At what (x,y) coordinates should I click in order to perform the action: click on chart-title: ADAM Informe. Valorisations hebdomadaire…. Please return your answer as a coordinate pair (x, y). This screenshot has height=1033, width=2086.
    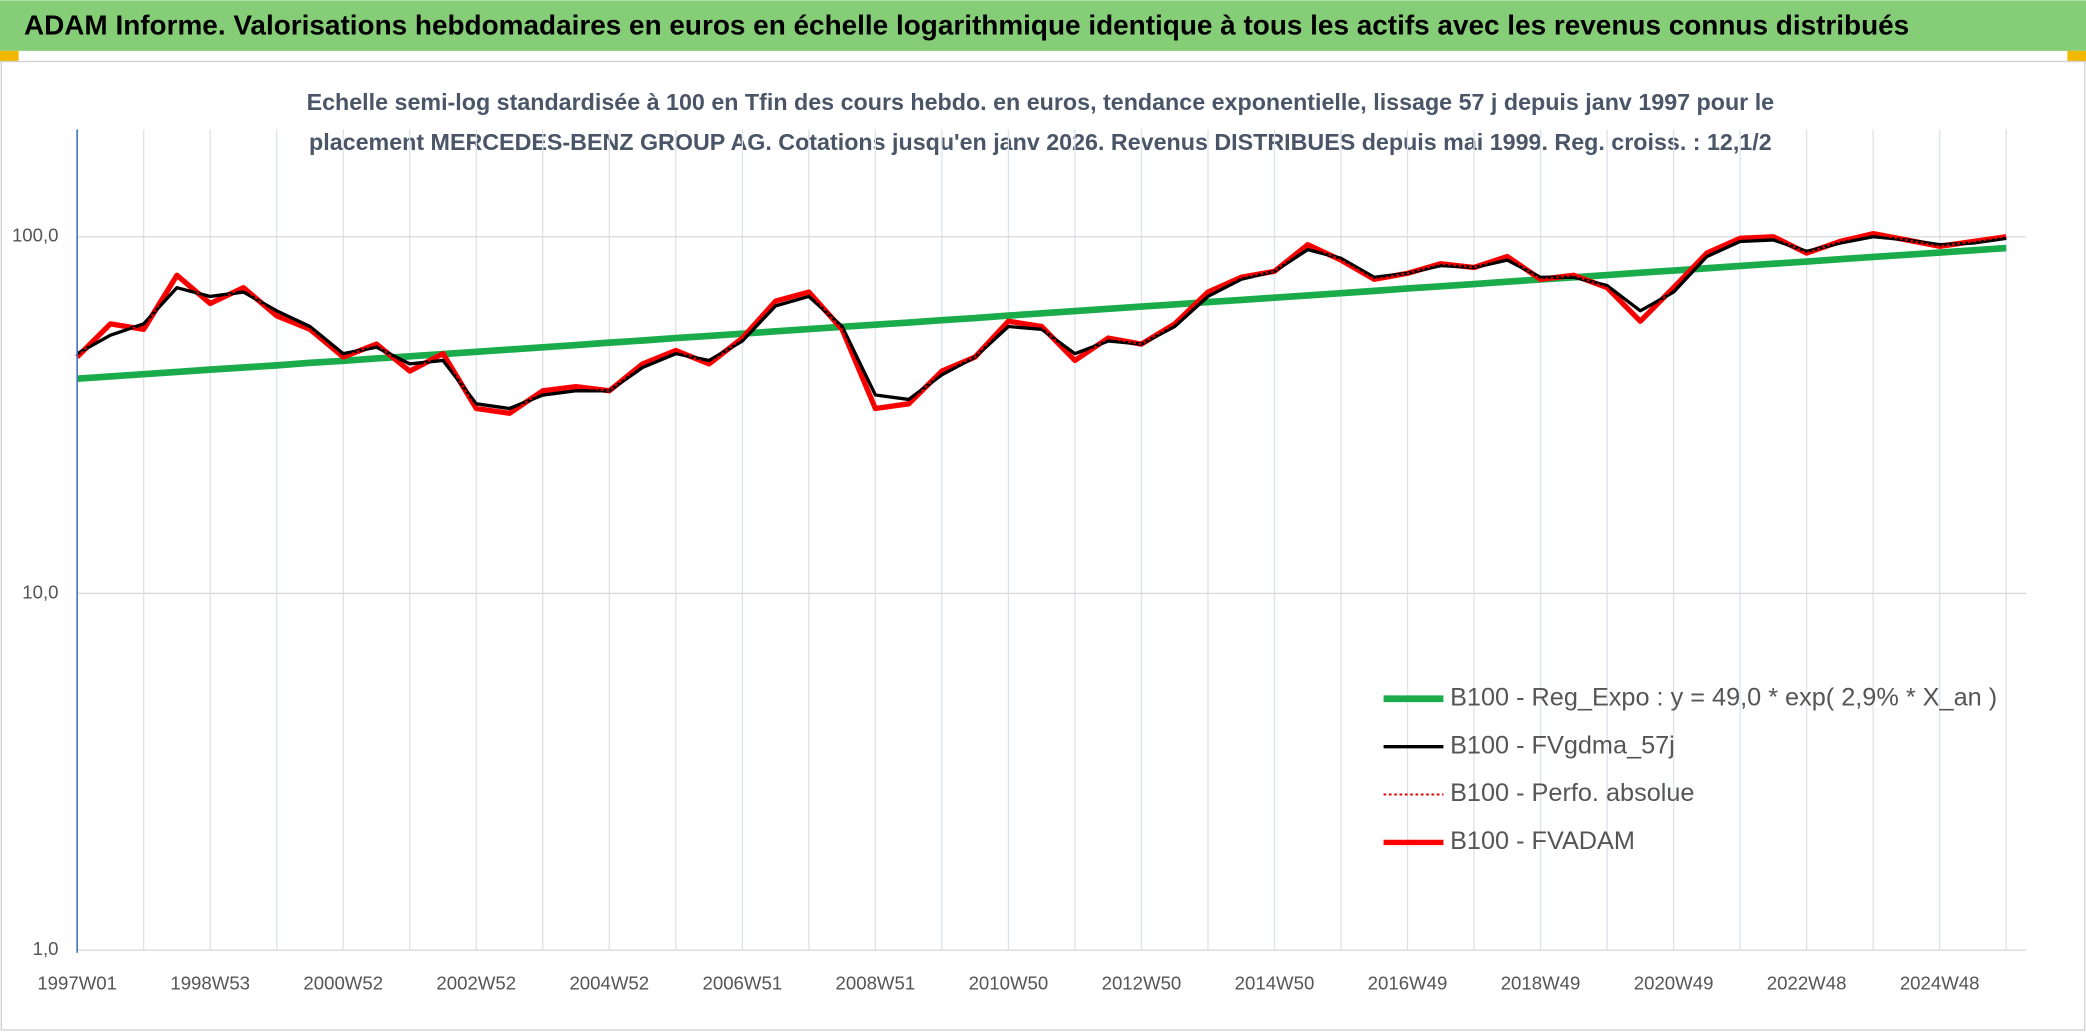
    Looking at the image, I should click on (966, 24).